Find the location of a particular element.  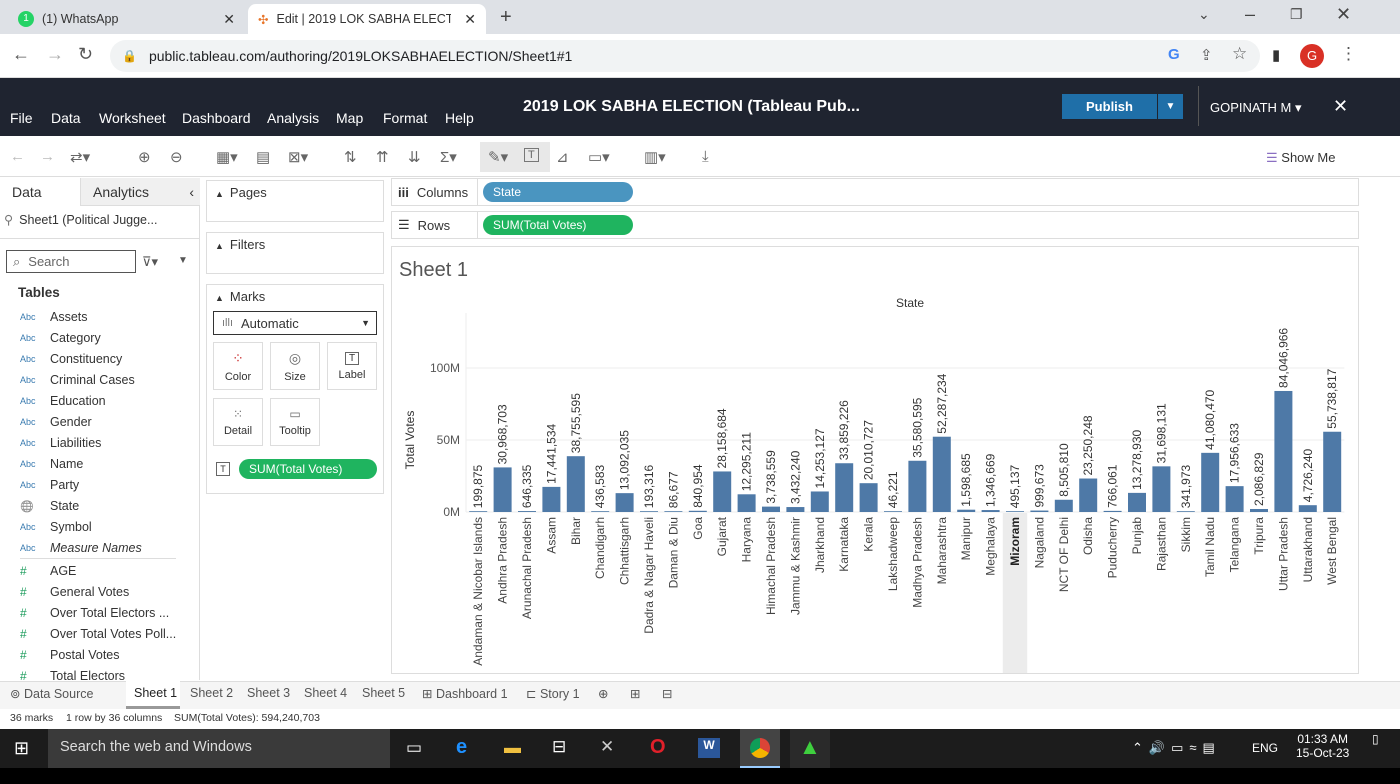

data-menu-icon: ▼ is located at coordinates (183, 260).